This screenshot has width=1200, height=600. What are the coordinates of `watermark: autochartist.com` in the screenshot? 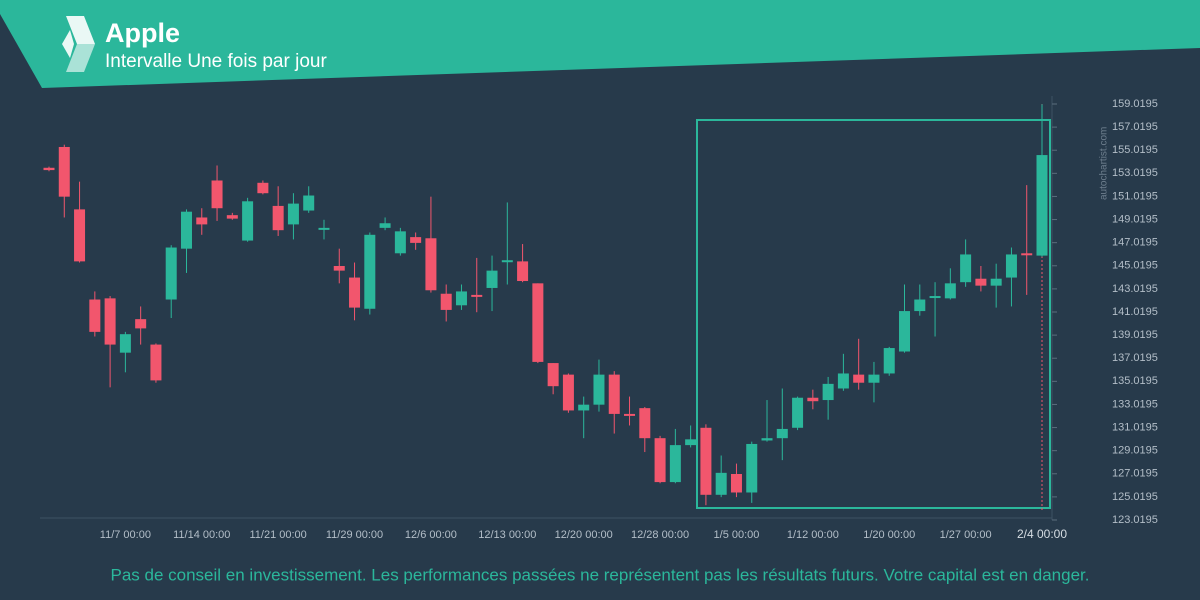 It's located at (1104, 163).